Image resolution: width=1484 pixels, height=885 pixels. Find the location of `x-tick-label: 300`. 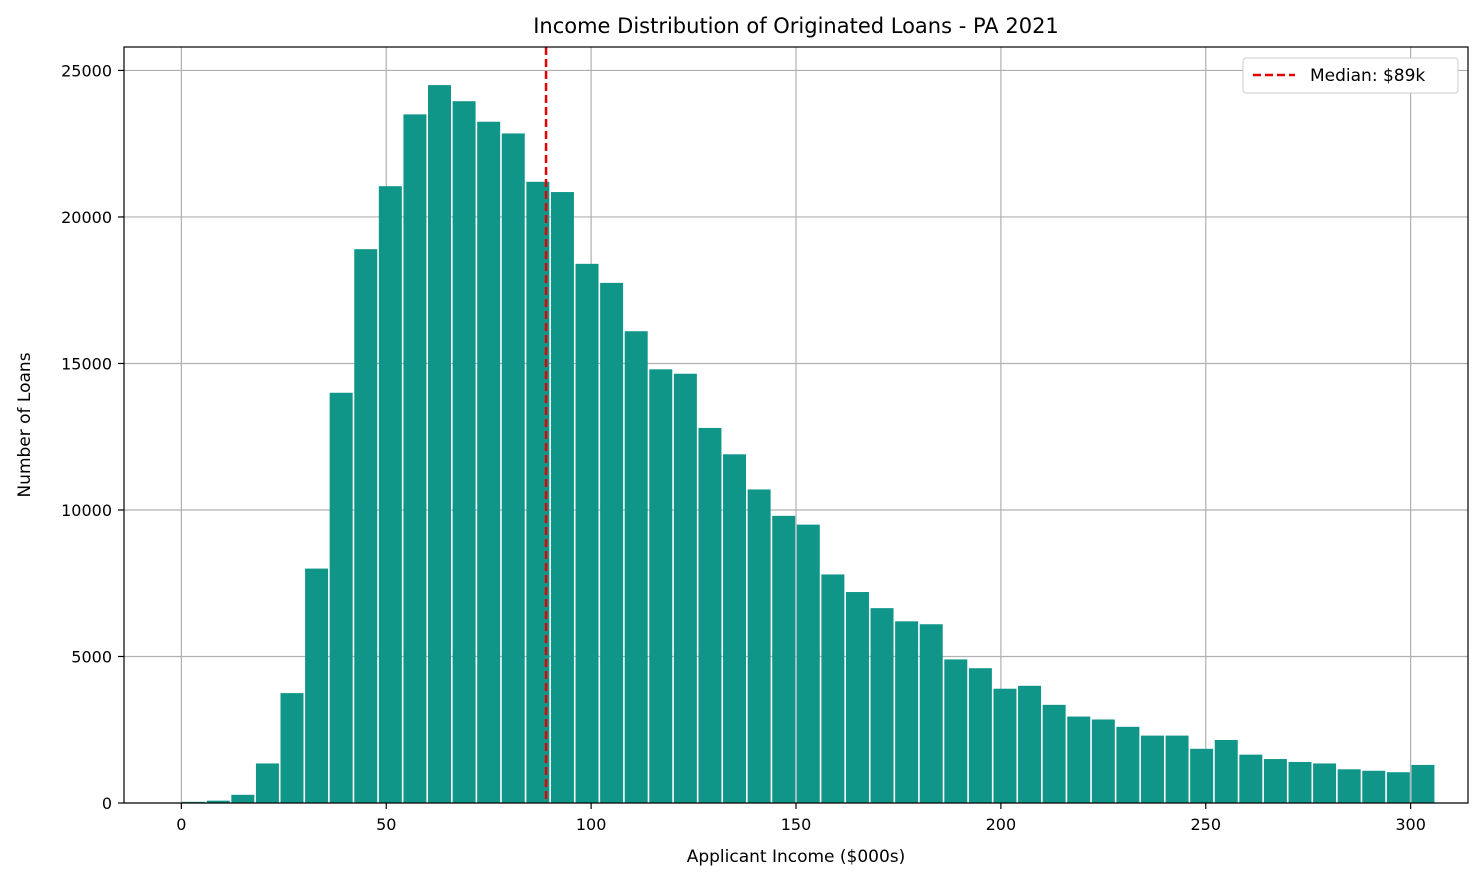

x-tick-label: 300 is located at coordinates (1410, 824).